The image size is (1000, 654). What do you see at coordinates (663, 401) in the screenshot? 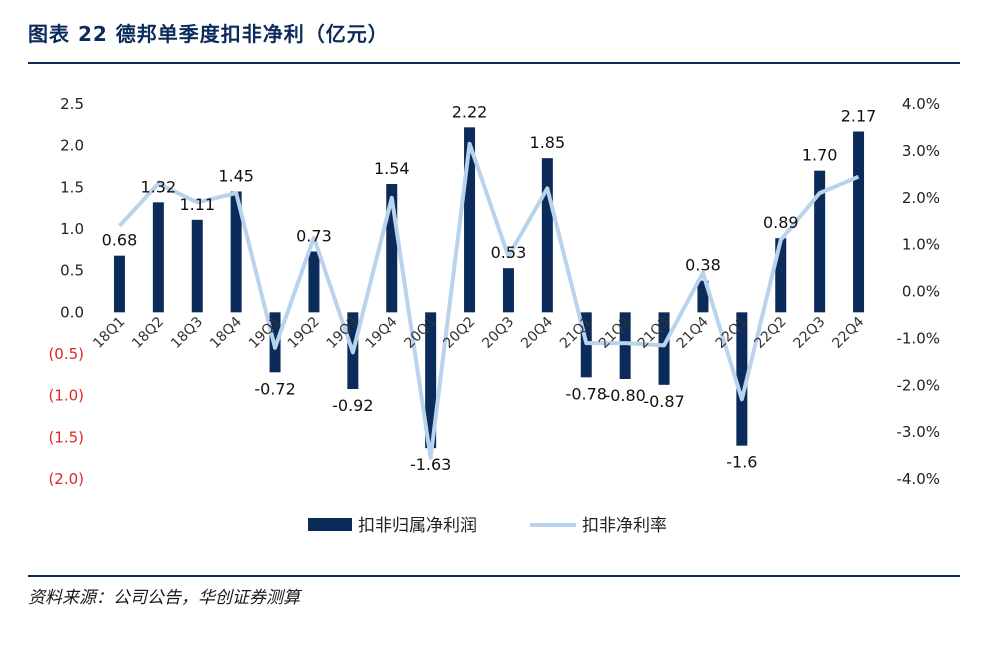
I see `data-label-21Q3: -0.87` at bounding box center [663, 401].